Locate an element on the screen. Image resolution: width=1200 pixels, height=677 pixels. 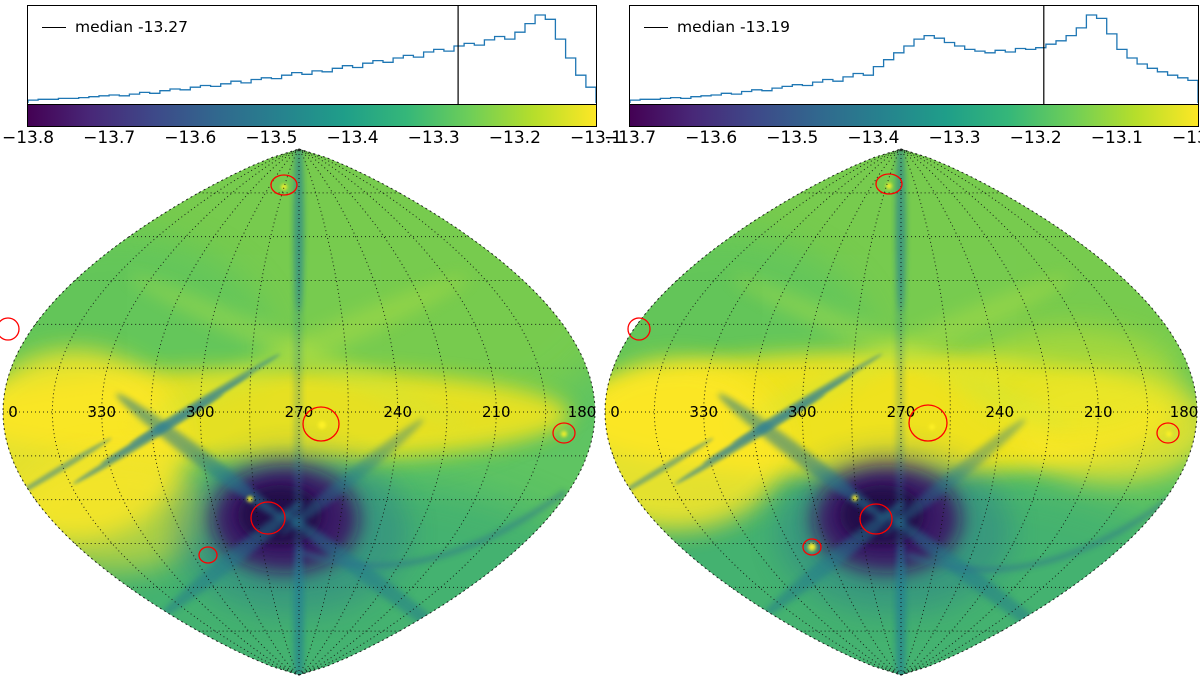
histogram-box: median -13.19 is located at coordinates (914, 55).